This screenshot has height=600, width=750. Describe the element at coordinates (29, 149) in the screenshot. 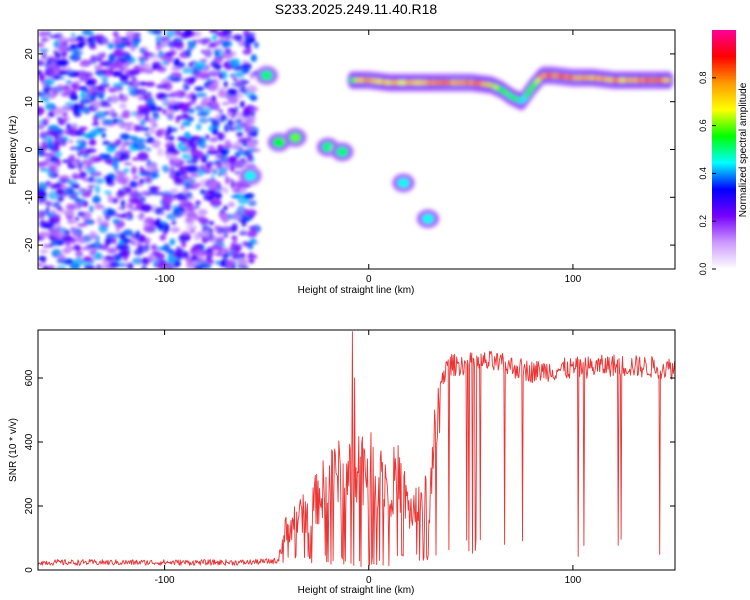

I see `y-tick-label: 0` at that location.